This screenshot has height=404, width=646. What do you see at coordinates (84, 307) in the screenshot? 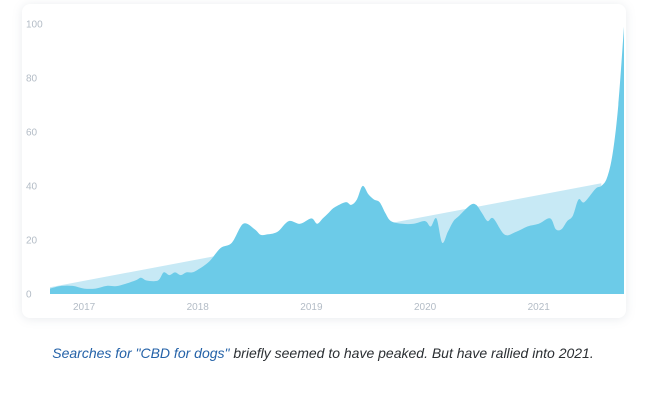
I see `x-tick-label: 2017` at bounding box center [84, 307].